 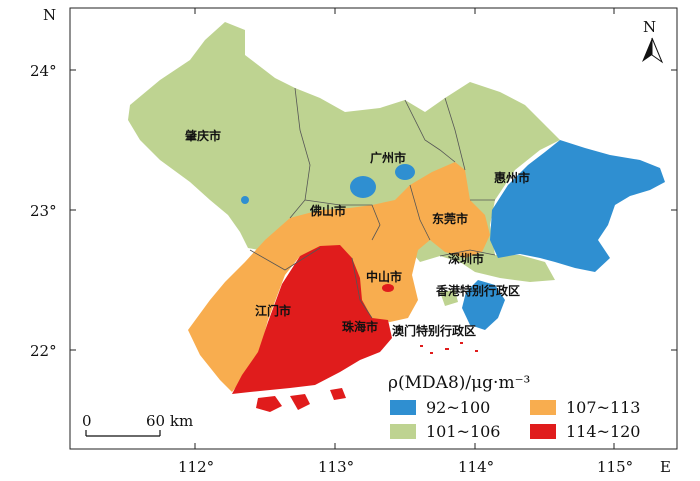 I want to click on city-label-huizhou: 惠州市, so click(x=512, y=177).